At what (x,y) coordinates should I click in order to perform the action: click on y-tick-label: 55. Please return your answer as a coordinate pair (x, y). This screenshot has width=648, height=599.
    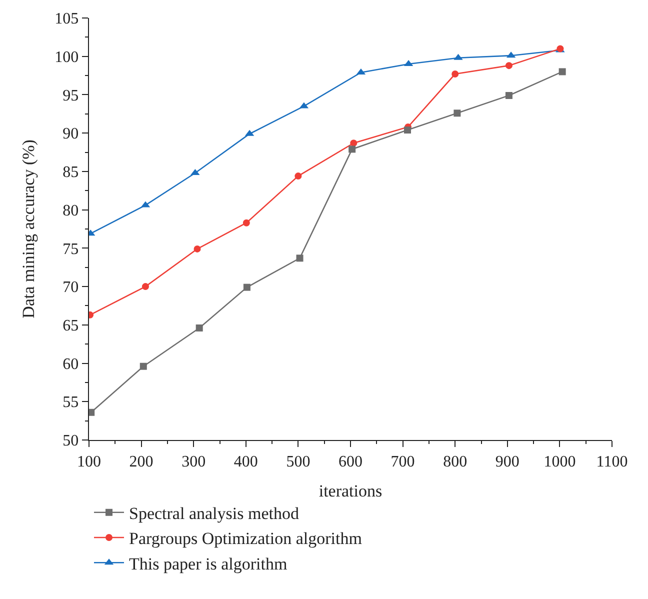
    Looking at the image, I should click on (70, 403).